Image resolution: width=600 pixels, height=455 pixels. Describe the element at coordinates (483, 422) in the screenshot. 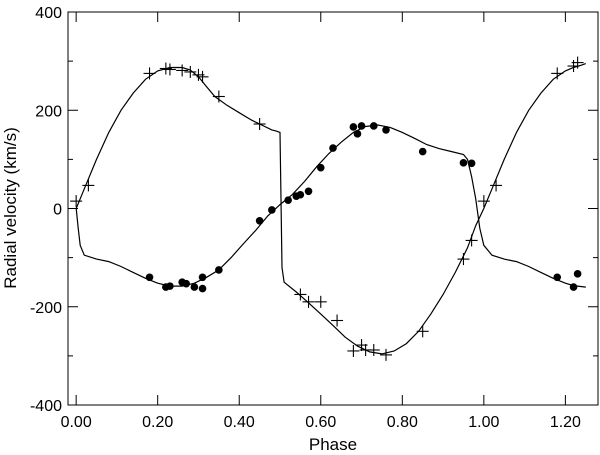

I see `x-tick-label: 1.00` at that location.